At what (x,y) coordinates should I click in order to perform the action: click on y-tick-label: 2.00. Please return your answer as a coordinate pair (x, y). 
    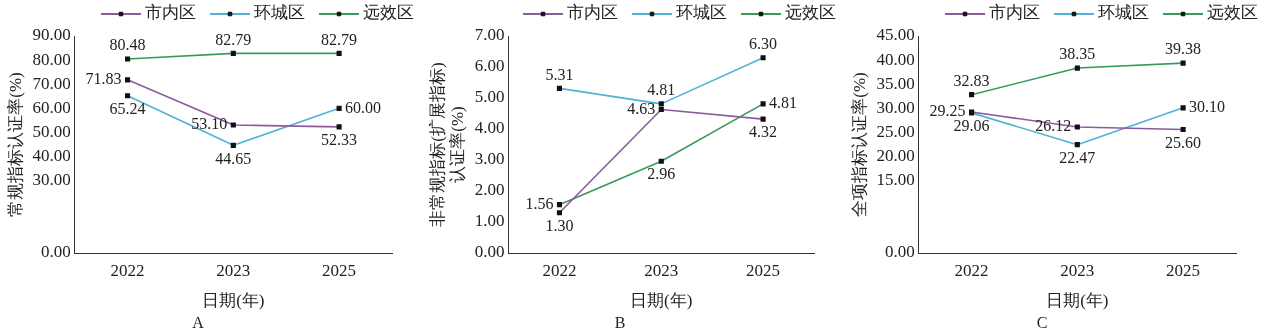
    Looking at the image, I should click on (489, 190).